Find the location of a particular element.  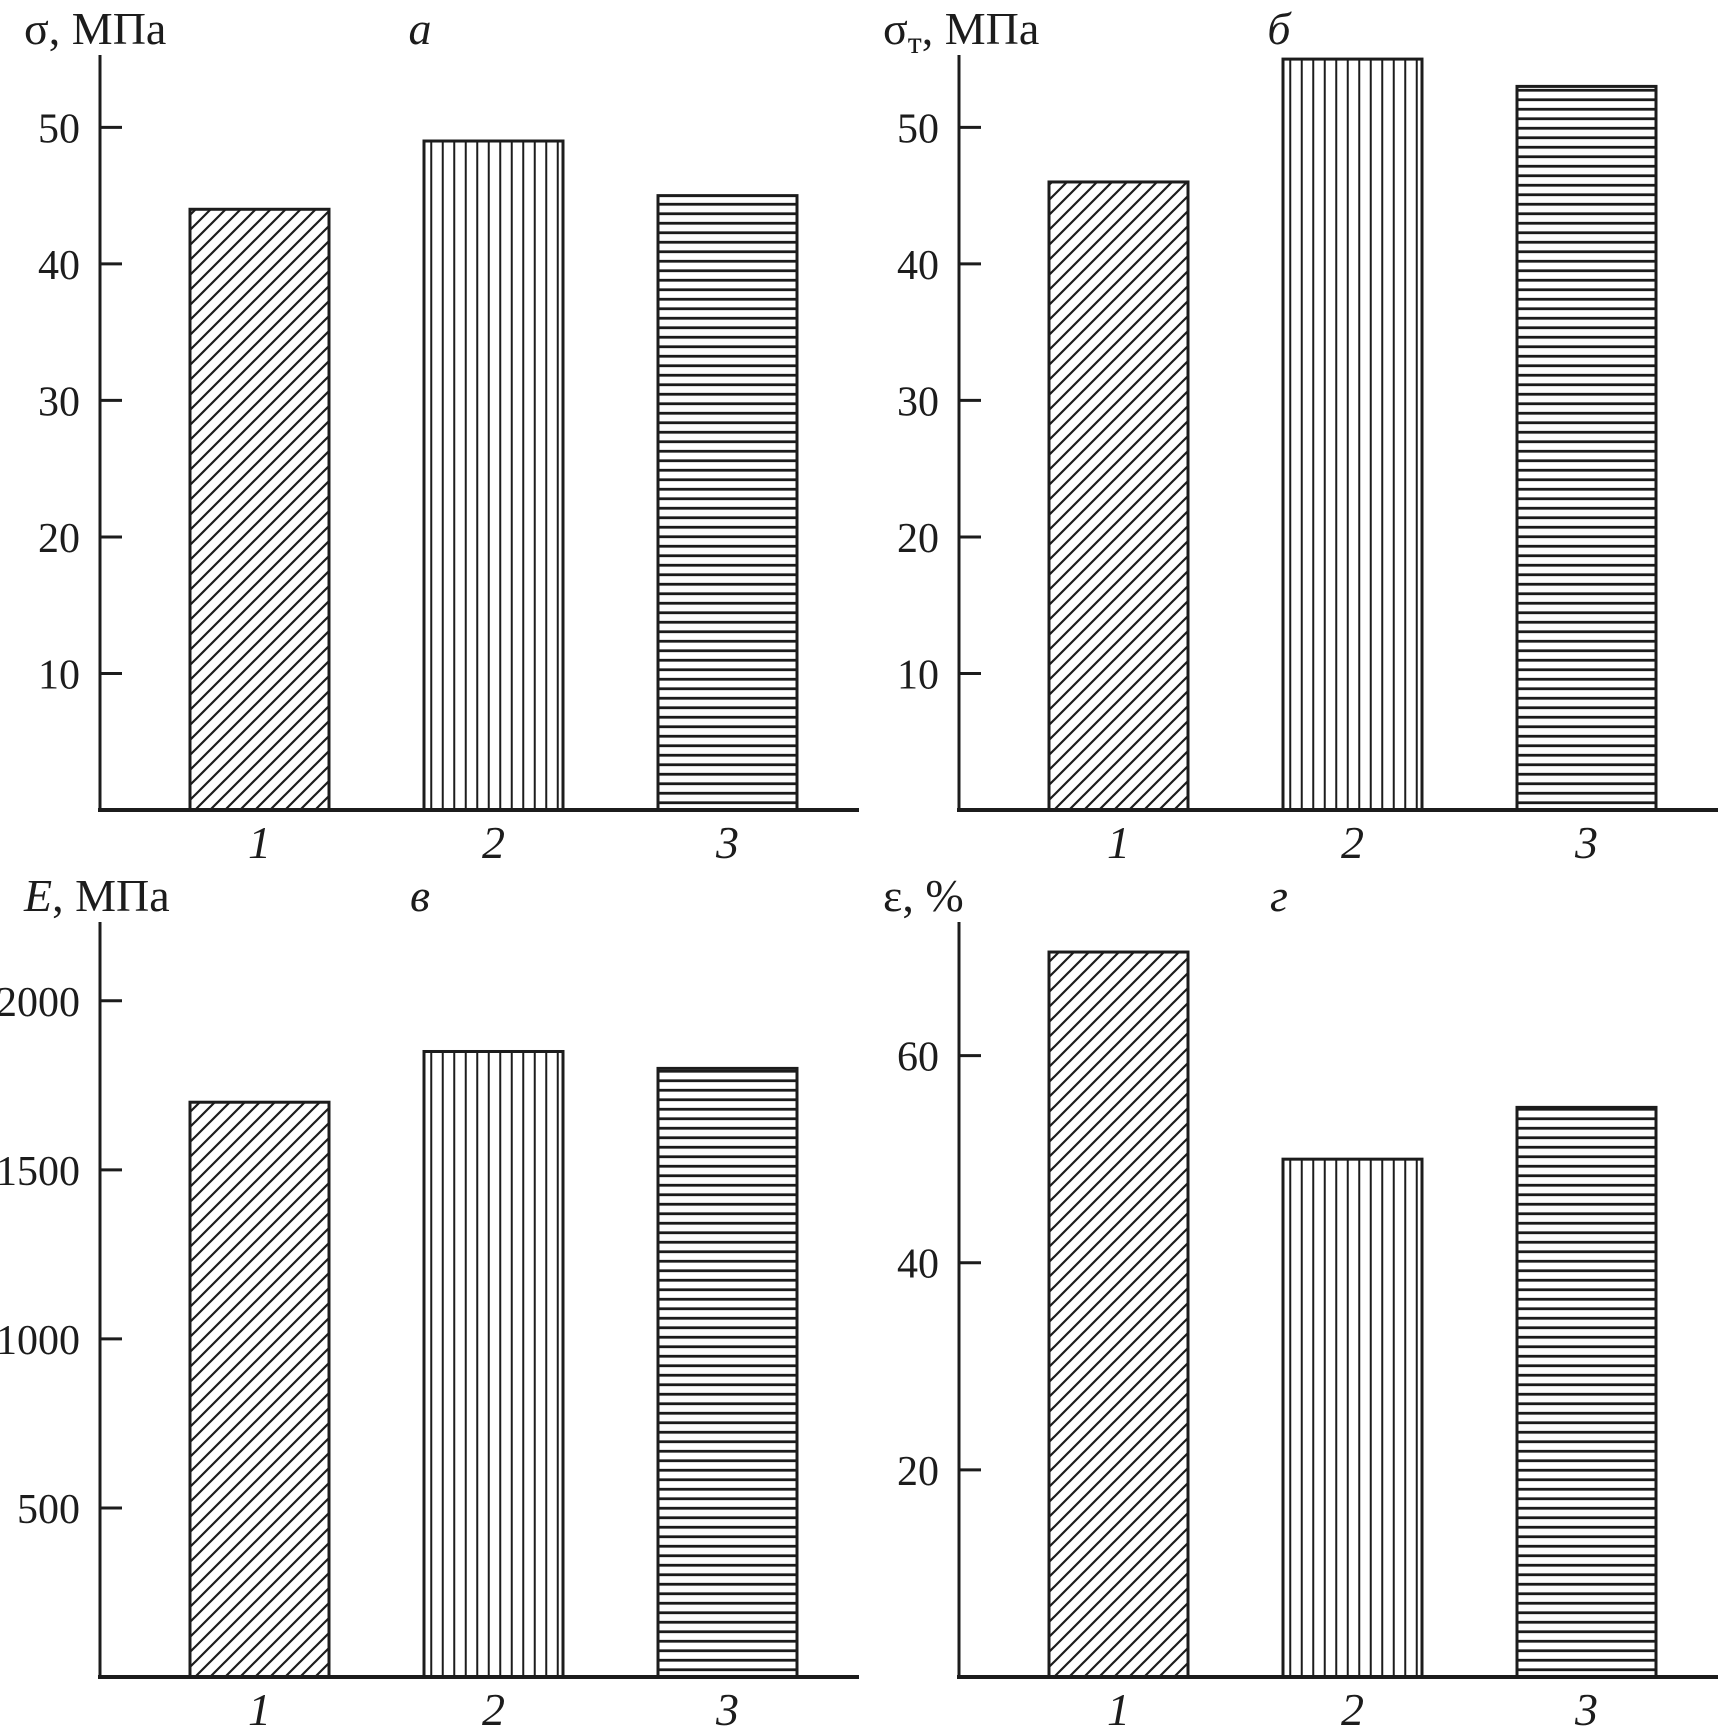

y-tick-label: 60 is located at coordinates (918, 1058).